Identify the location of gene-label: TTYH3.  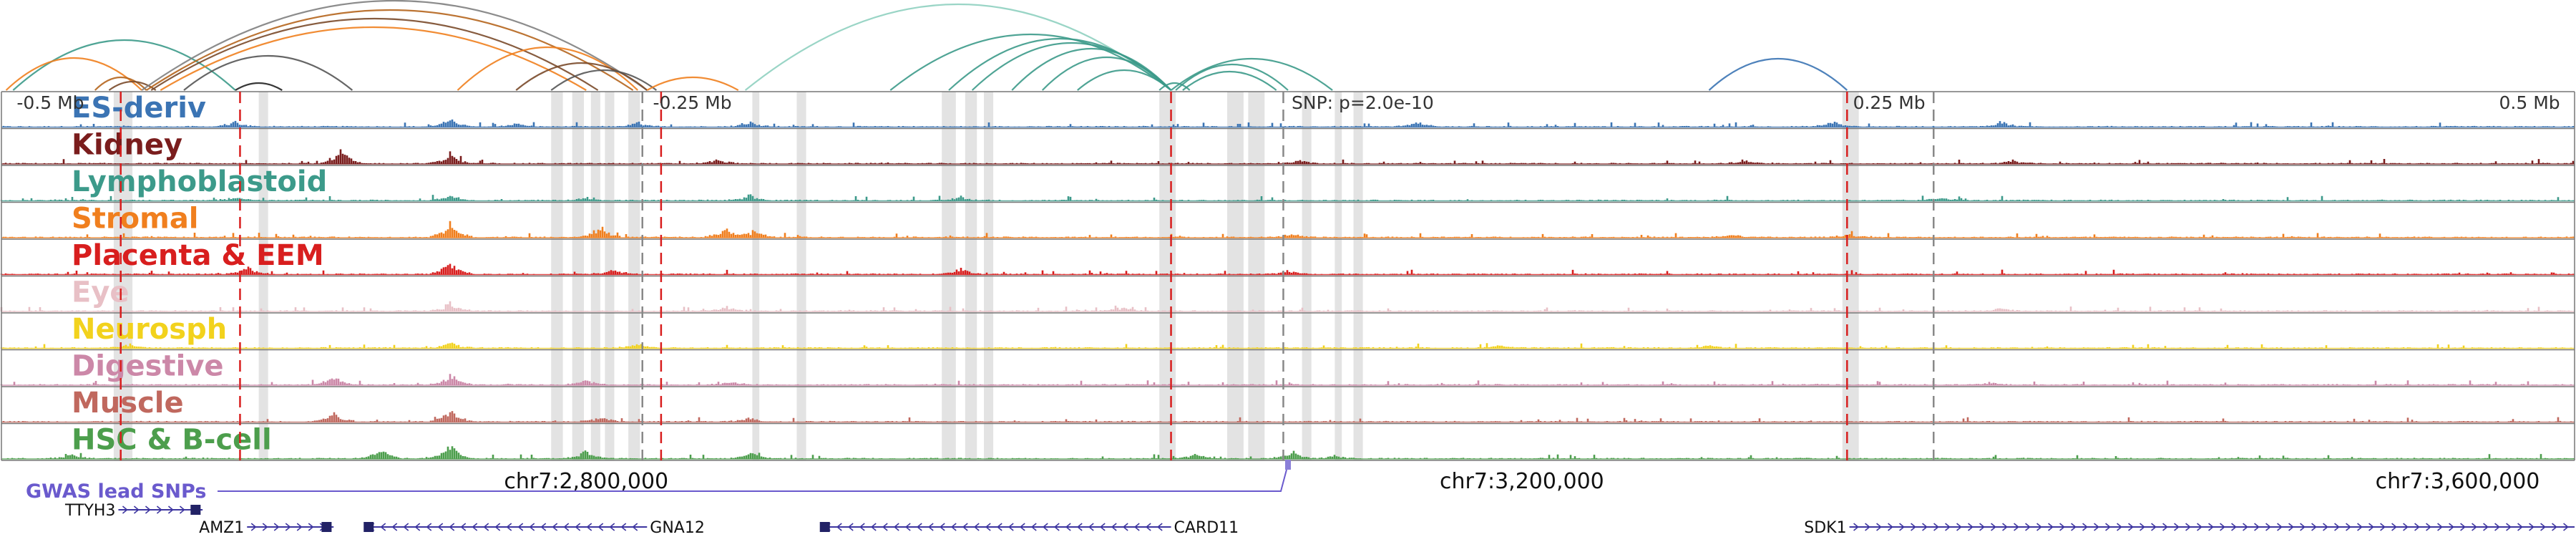
(89, 511).